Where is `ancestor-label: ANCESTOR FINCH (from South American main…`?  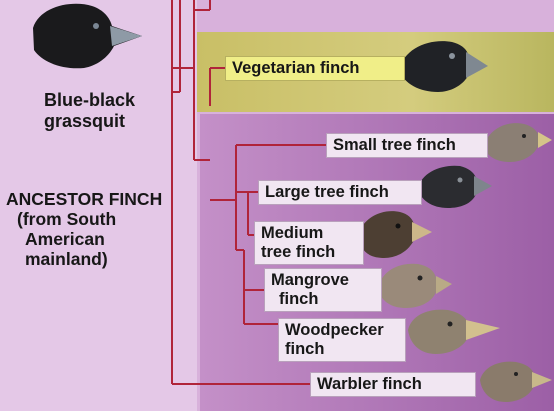 ancestor-label: ANCESTOR FINCH (from South American main… is located at coordinates (91, 229).